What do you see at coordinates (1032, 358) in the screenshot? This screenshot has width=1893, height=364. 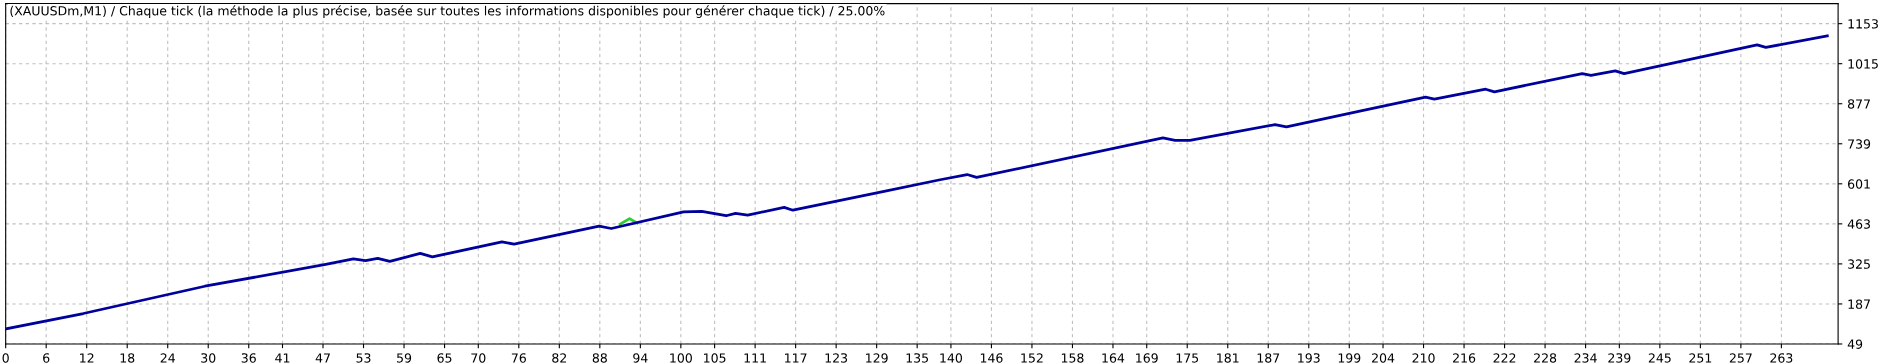 I see `x-tick-label: 152` at bounding box center [1032, 358].